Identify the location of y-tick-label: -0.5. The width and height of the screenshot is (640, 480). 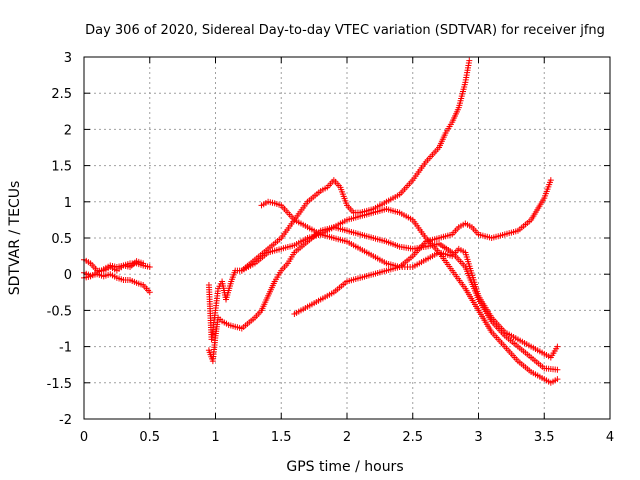
(59, 311).